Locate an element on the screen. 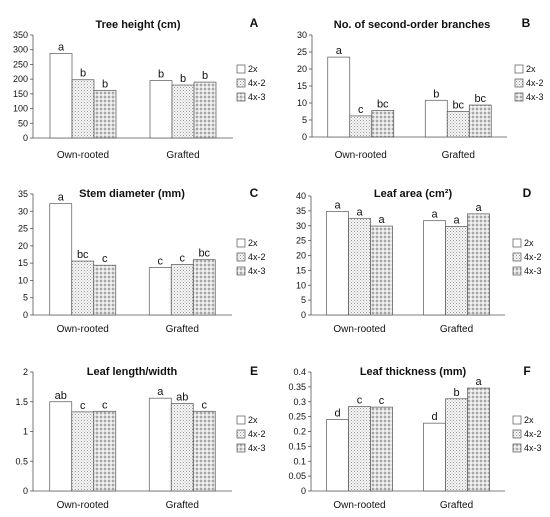 The width and height of the screenshot is (550, 517). y-tick-label: 0.25 is located at coordinates (297, 417).